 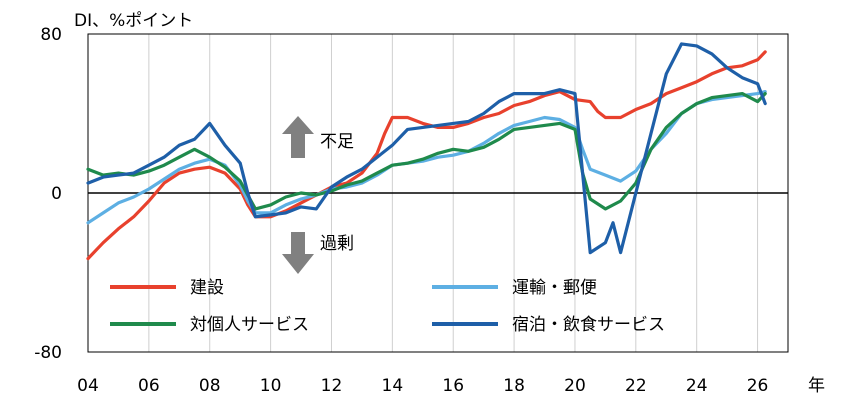 I want to click on shortage-annotation: 不足, so click(x=318, y=137).